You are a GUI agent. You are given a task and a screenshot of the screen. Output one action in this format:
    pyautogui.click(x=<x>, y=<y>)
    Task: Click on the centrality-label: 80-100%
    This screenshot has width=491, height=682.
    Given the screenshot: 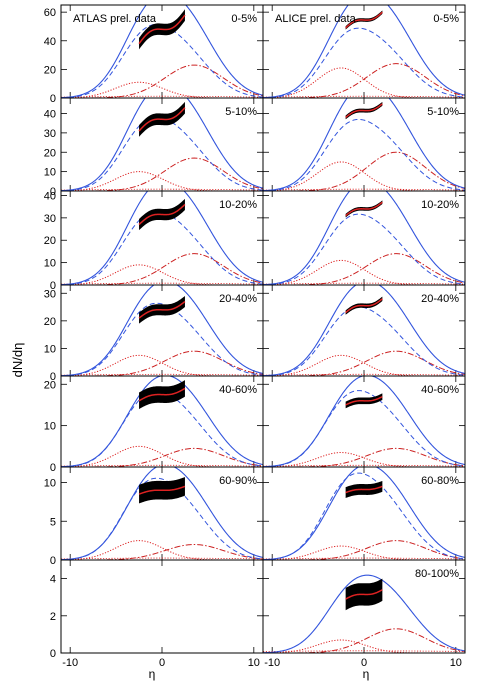 What is the action you would take?
    pyautogui.click(x=437, y=574)
    